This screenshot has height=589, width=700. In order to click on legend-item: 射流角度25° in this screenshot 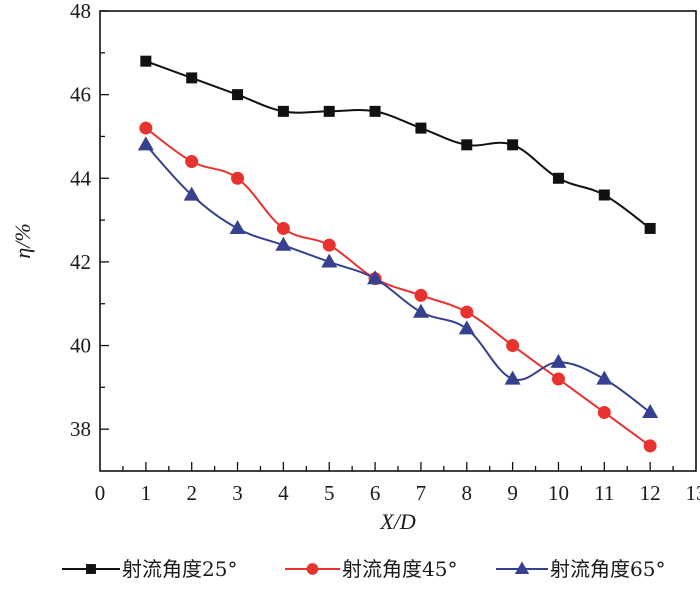, I will do `click(149, 569)`.